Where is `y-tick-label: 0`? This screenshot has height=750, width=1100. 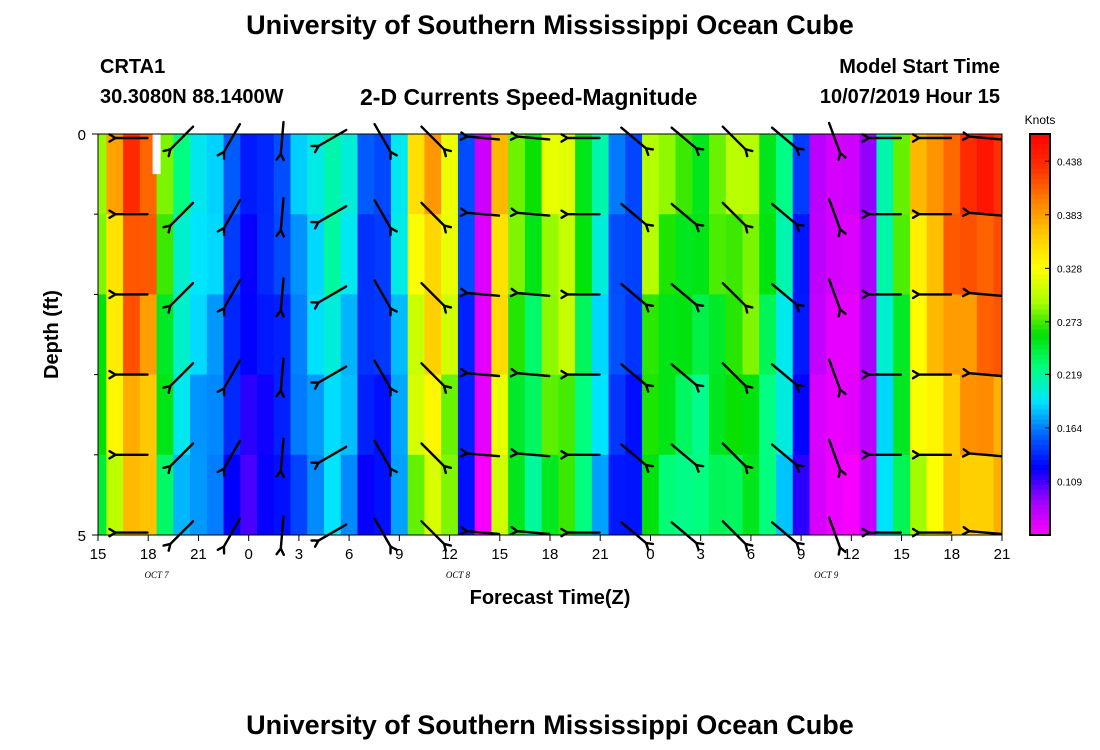
y-tick-label: 0 is located at coordinates (82, 135).